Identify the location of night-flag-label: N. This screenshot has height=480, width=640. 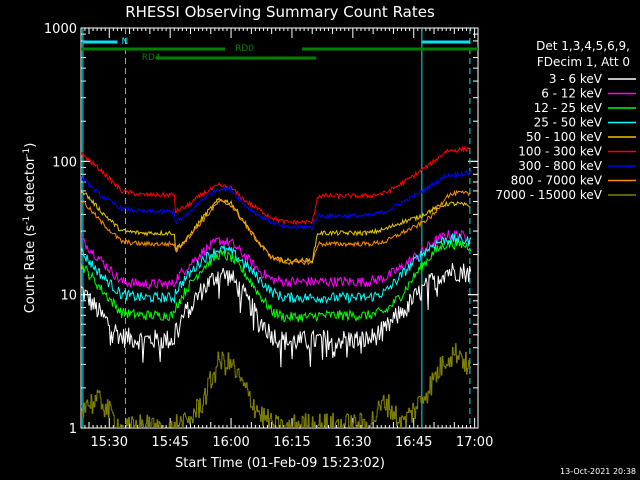
(124, 42).